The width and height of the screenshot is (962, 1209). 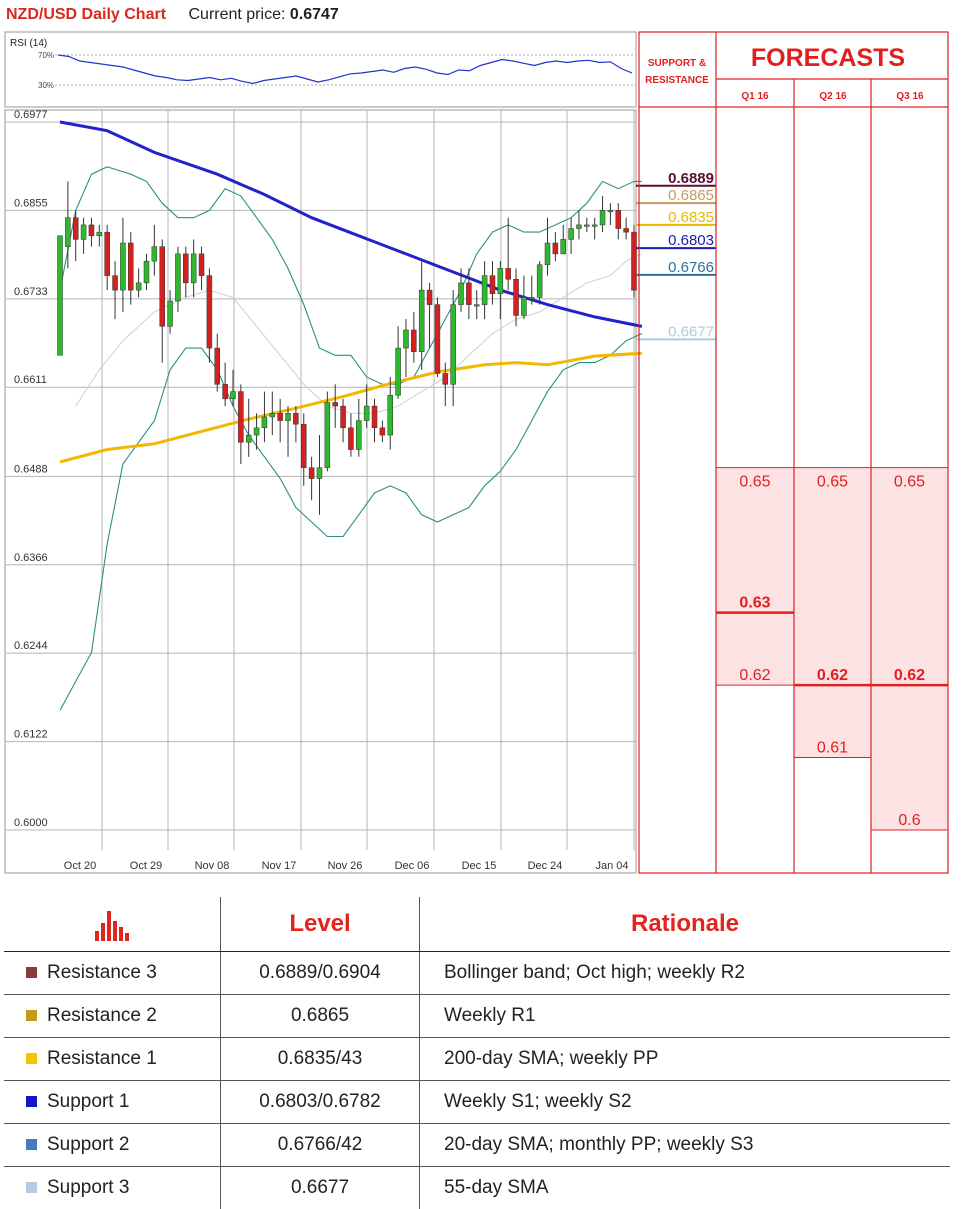 I want to click on rsi-title: RSI (14), so click(x=28, y=43).